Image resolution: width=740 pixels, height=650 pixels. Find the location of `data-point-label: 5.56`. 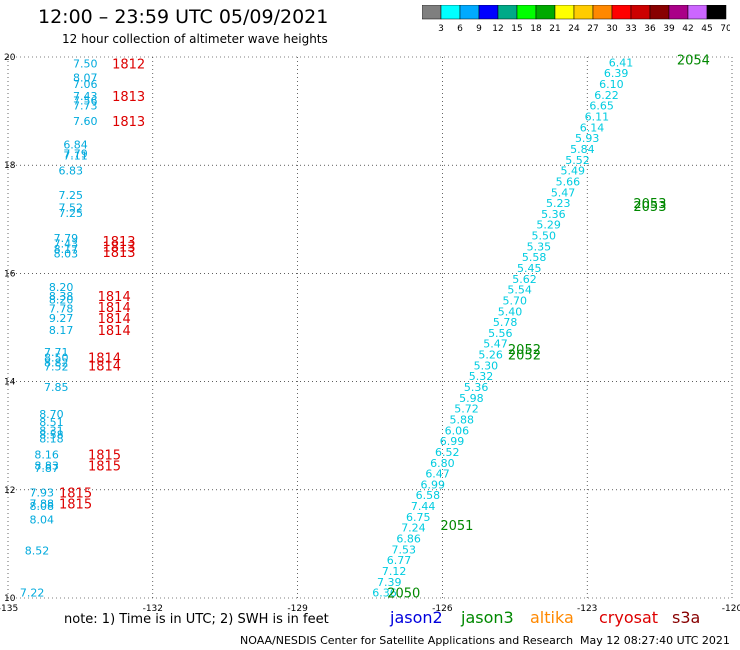

data-point-label: 5.56 is located at coordinates (500, 333).